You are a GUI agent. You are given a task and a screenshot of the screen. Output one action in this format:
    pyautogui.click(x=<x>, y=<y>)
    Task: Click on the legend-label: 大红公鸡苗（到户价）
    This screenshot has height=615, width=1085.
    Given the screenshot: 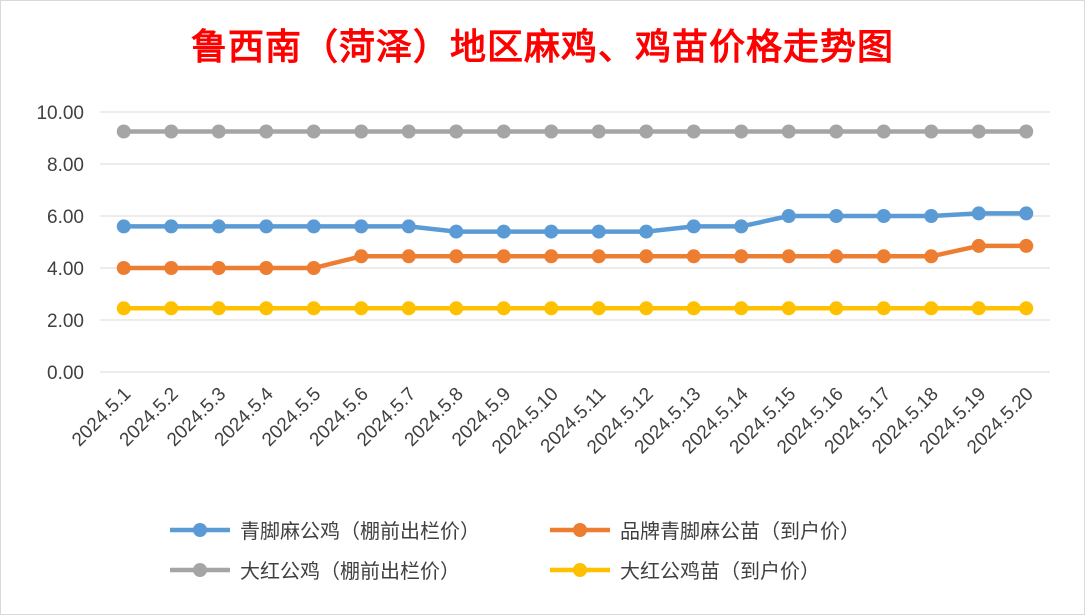 What is the action you would take?
    pyautogui.click(x=720, y=571)
    